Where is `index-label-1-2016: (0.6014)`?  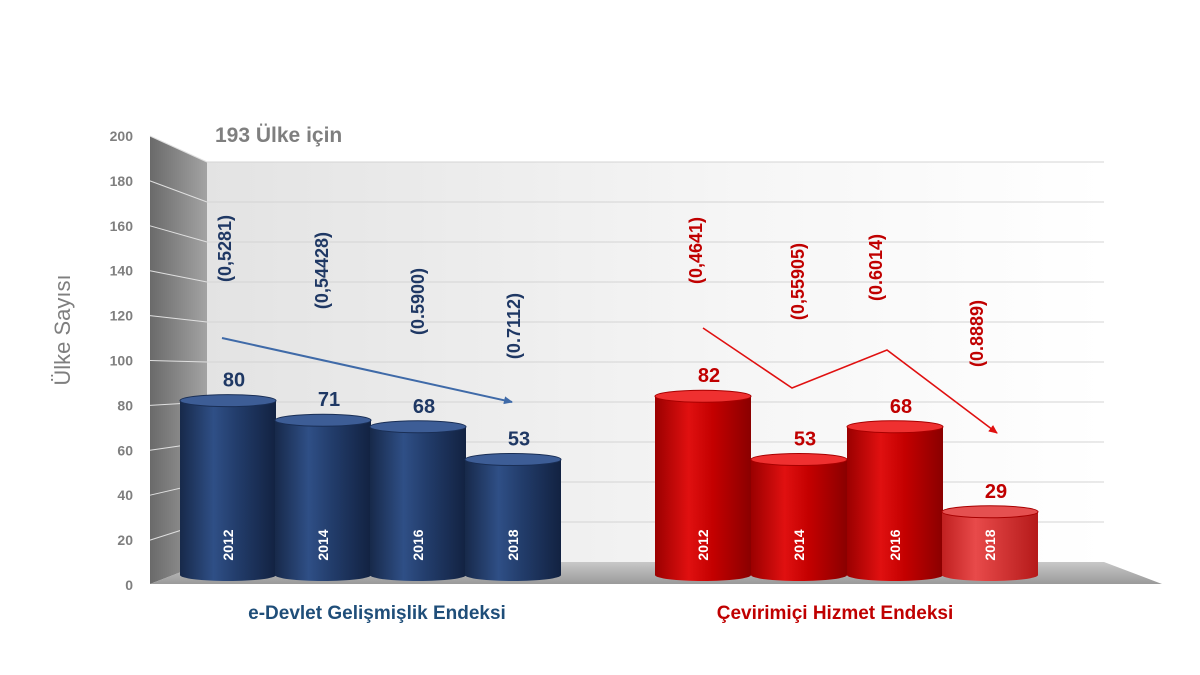
index-label-1-2016: (0.6014) is located at coordinates (876, 267).